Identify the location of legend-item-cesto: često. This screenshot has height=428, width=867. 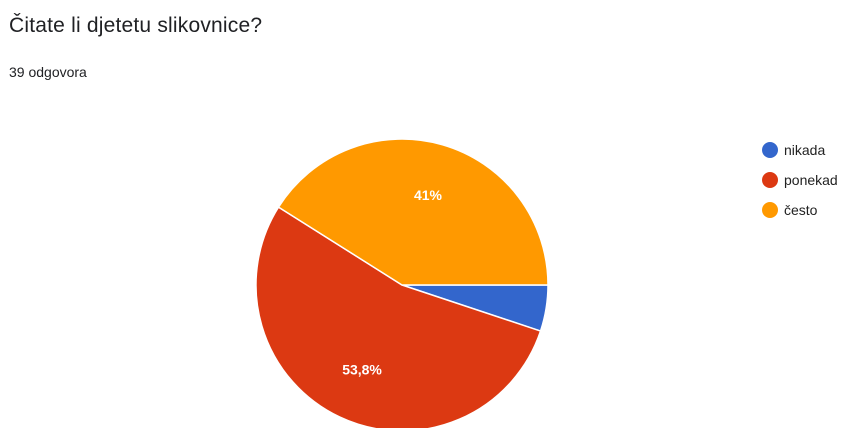
(800, 209).